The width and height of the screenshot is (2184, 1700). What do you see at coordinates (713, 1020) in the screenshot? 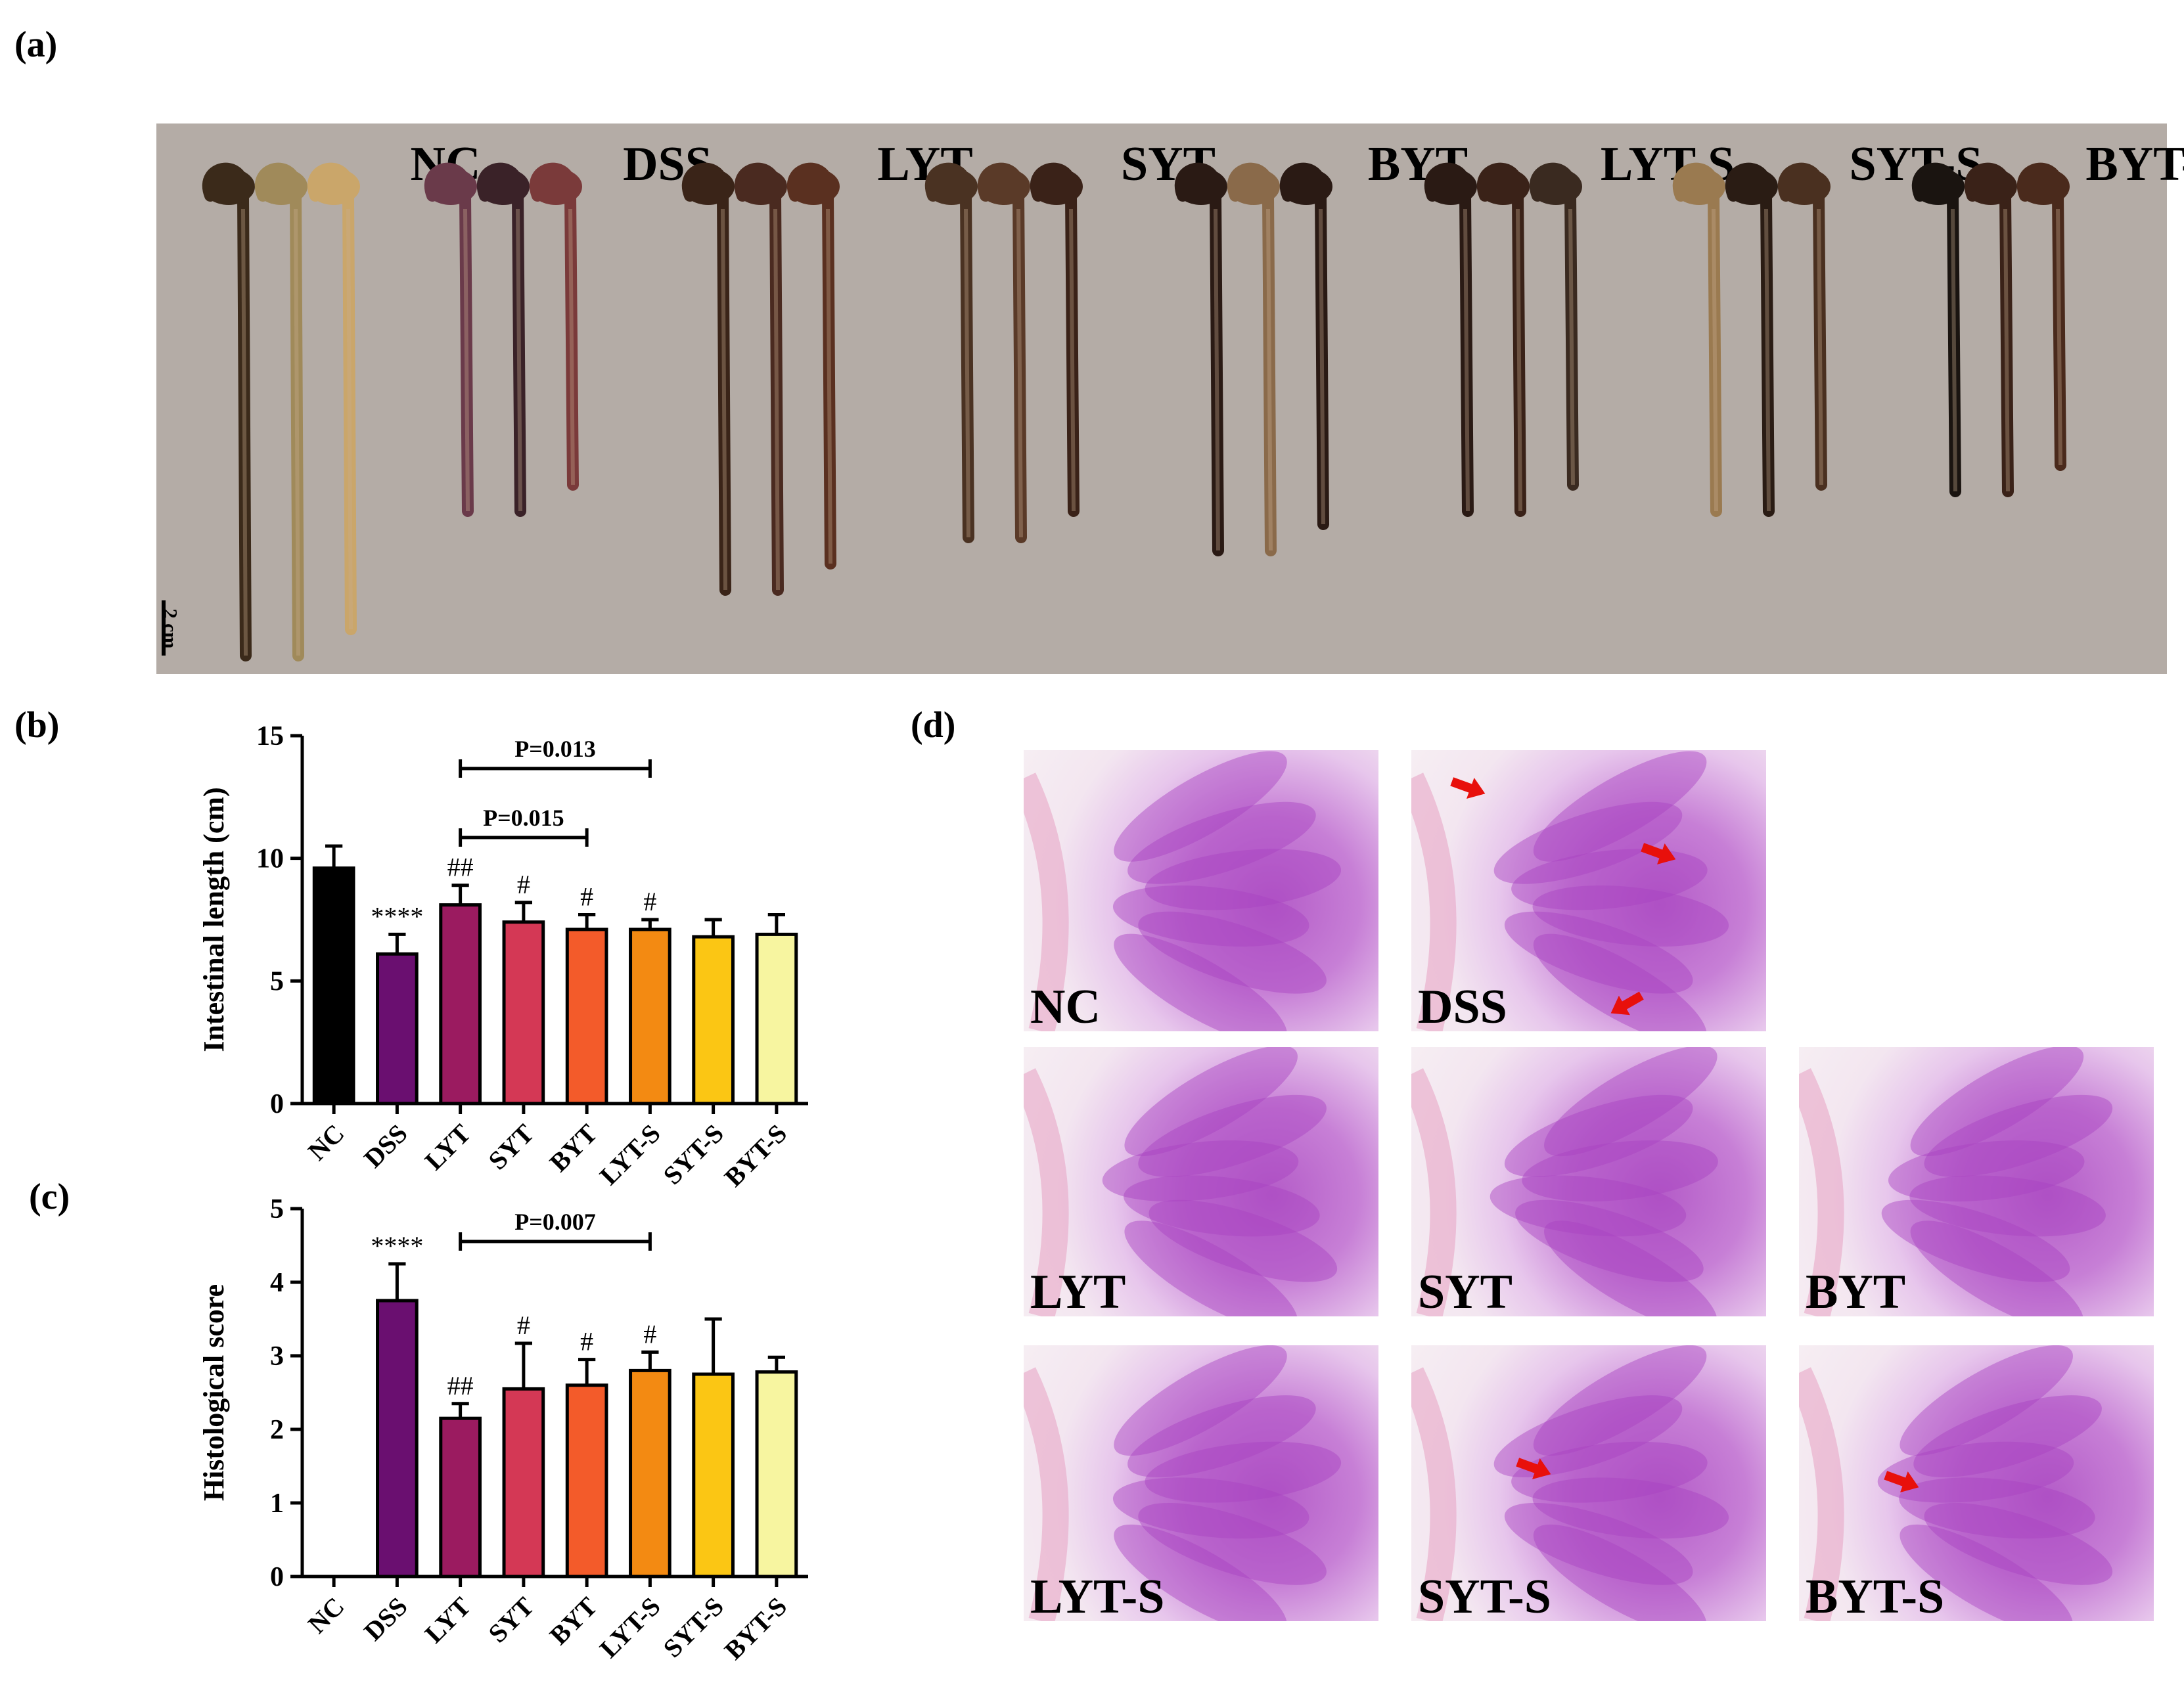
I see `chart-b-bar-syt-s` at bounding box center [713, 1020].